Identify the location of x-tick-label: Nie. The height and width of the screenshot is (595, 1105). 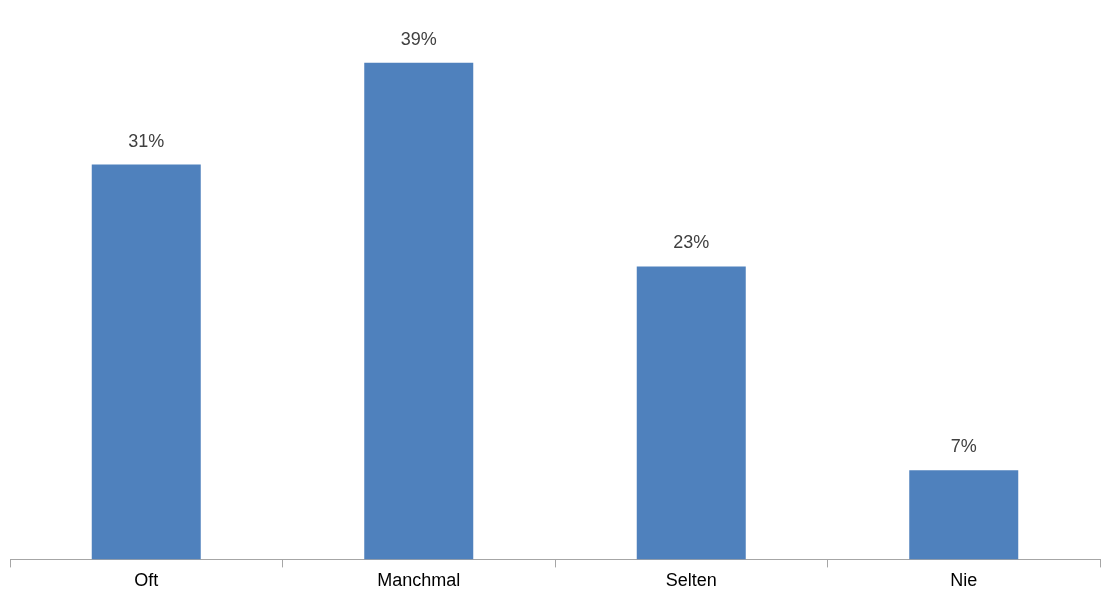
(964, 580).